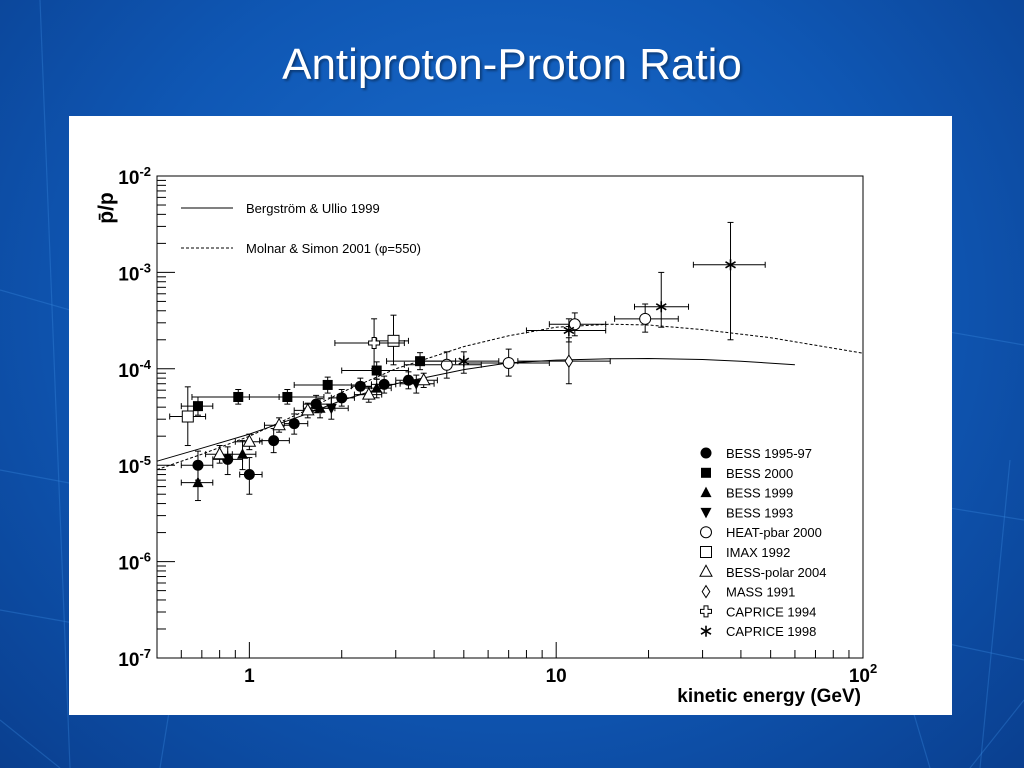  I want to click on legend-entry: BESS 1993, so click(746, 512).